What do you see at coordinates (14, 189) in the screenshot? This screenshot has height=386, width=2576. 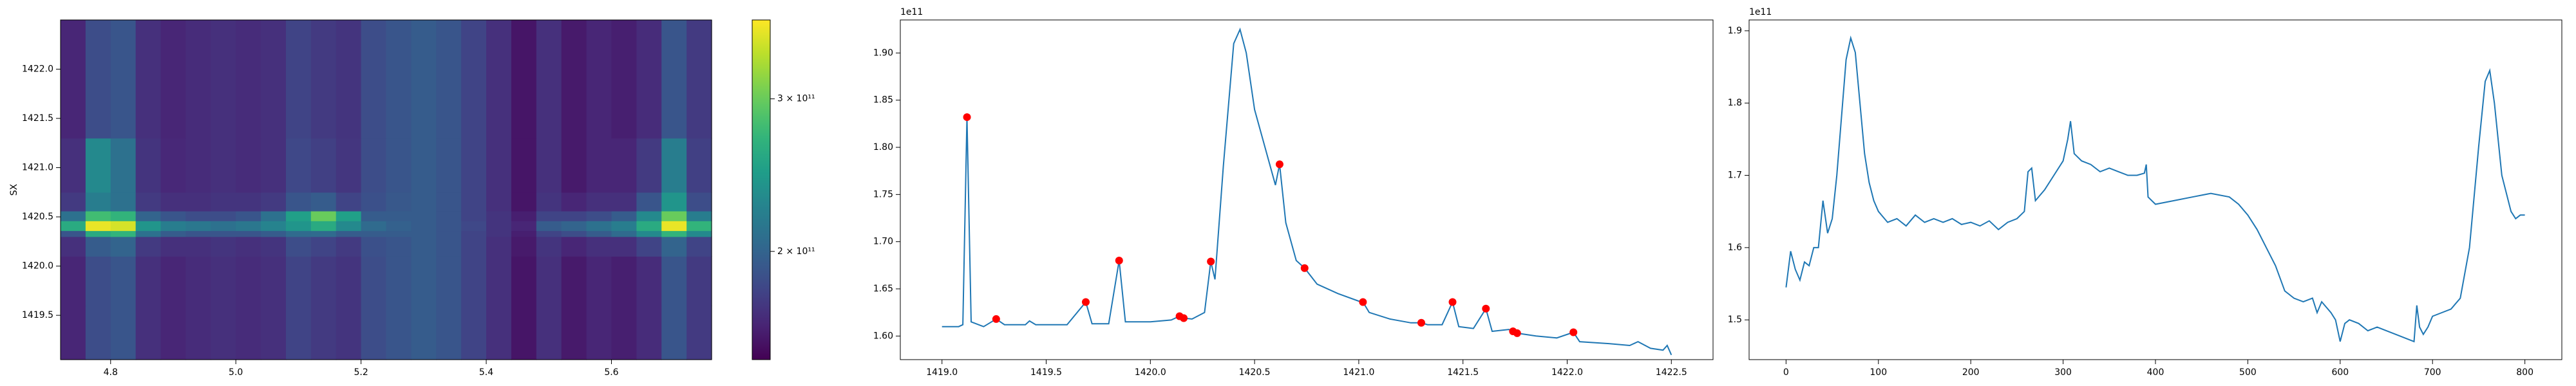 I see `y-axis-label: SX` at bounding box center [14, 189].